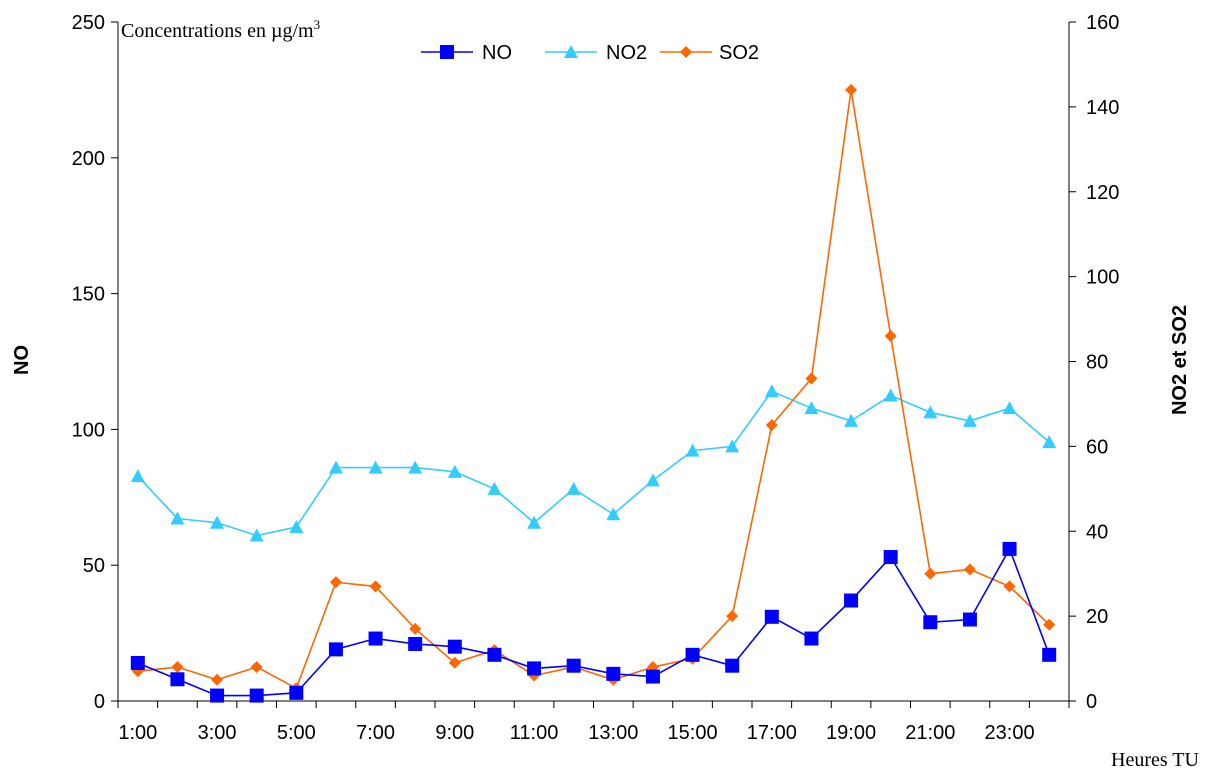  What do you see at coordinates (693, 733) in the screenshot?
I see `x-tick-label: 15:00` at bounding box center [693, 733].